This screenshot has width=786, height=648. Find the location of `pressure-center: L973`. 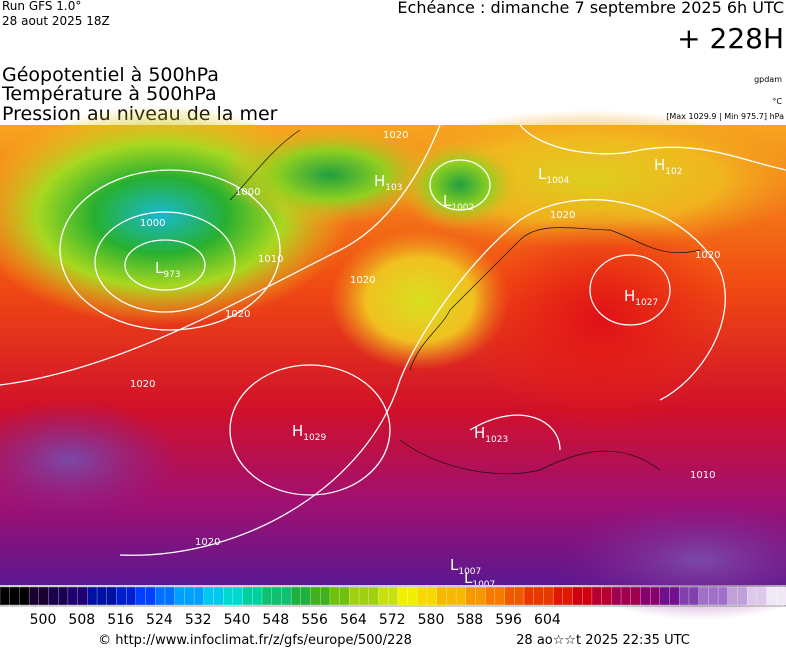

pressure-center: L973 is located at coordinates (168, 269).